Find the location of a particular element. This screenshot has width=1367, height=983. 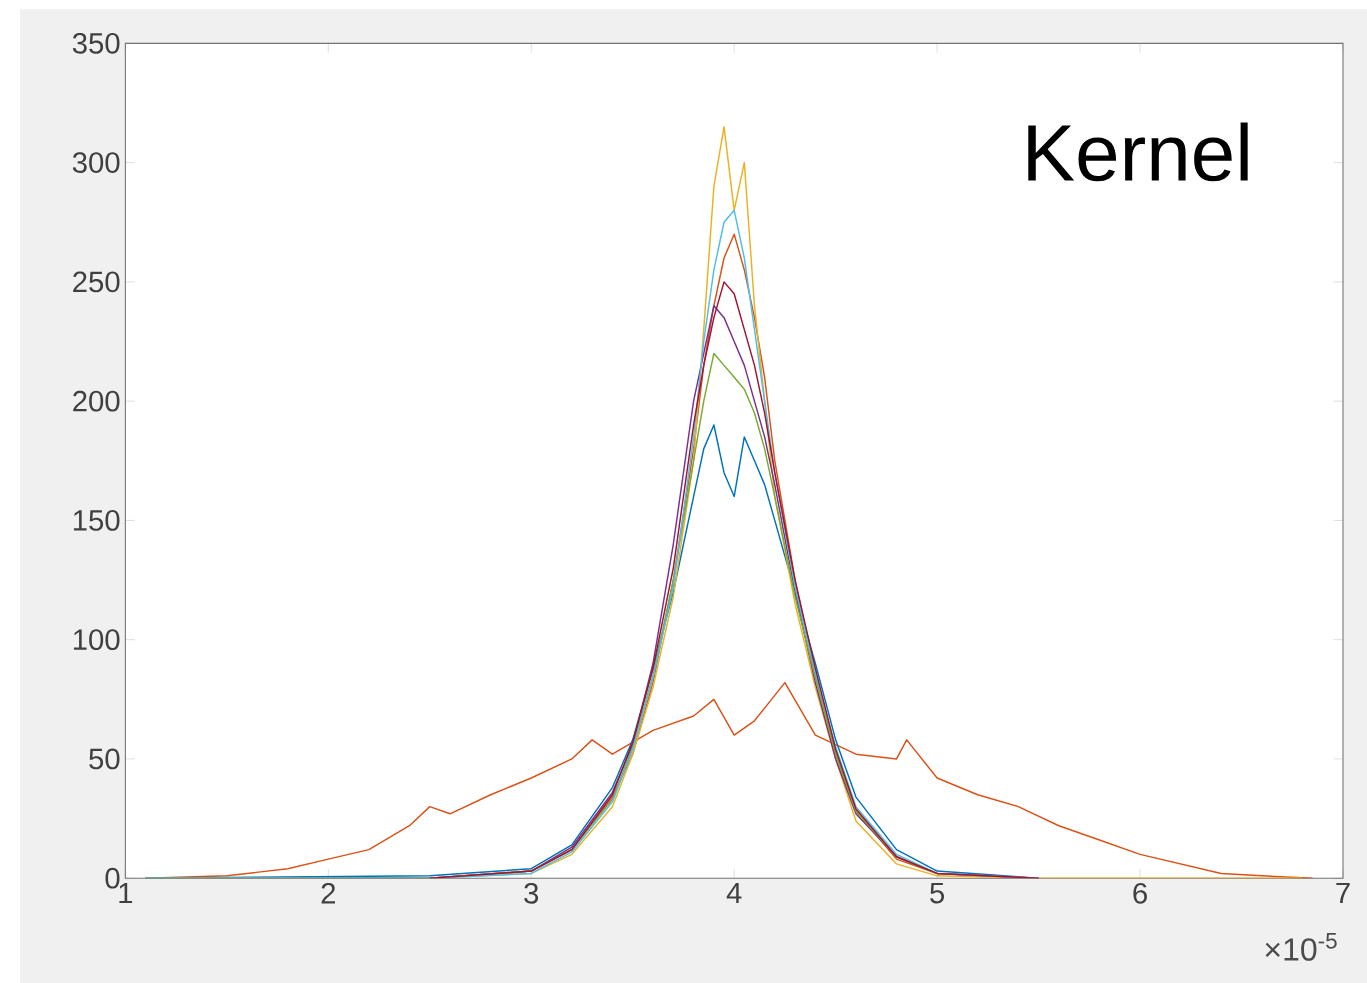

y-tick-label: 150 is located at coordinates (96, 520).